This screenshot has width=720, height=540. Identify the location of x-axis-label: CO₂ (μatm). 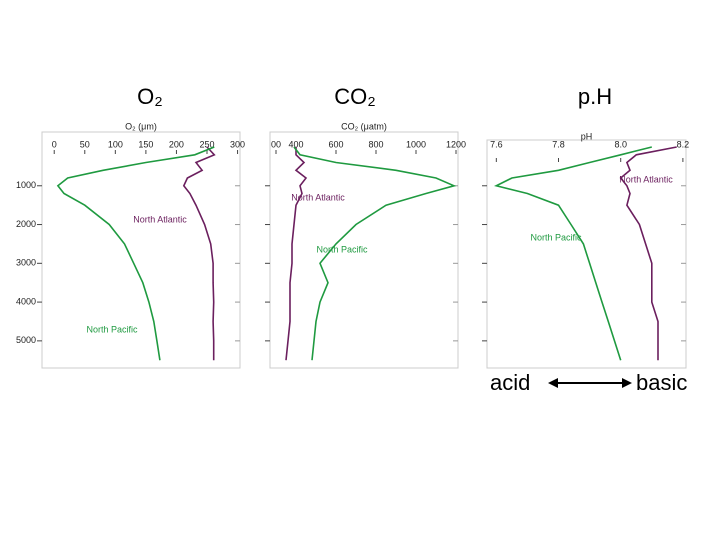
(364, 126).